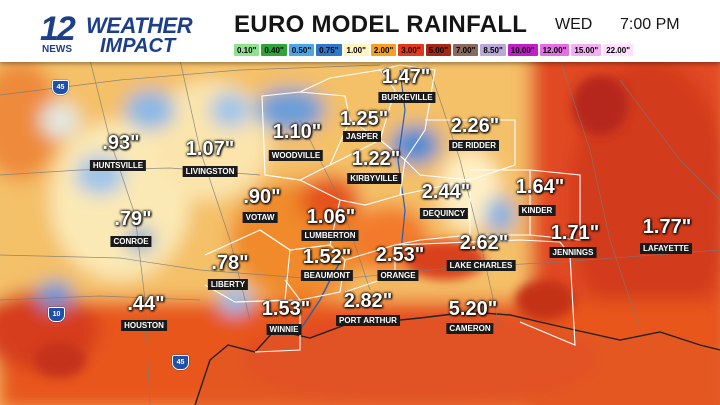 This screenshot has width=720, height=405. Describe the element at coordinates (554, 50) in the screenshot. I see `legend-swatch: 12.00"` at that location.